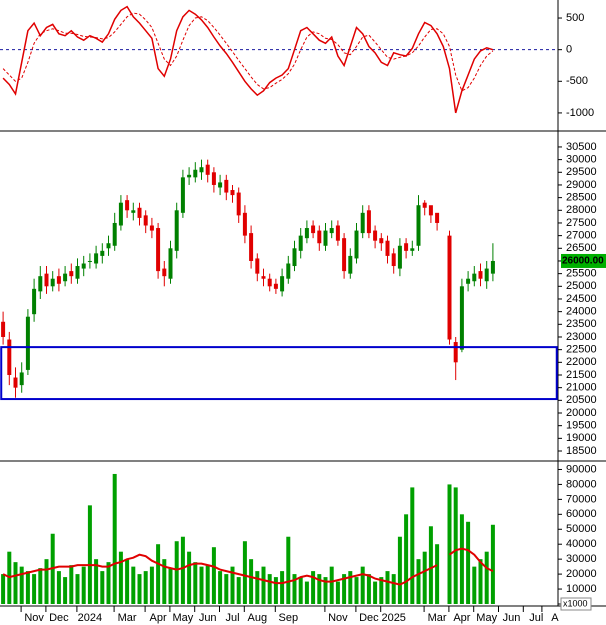 Image resolution: width=606 pixels, height=625 pixels. I want to click on y-tick-label: 0, so click(569, 50).